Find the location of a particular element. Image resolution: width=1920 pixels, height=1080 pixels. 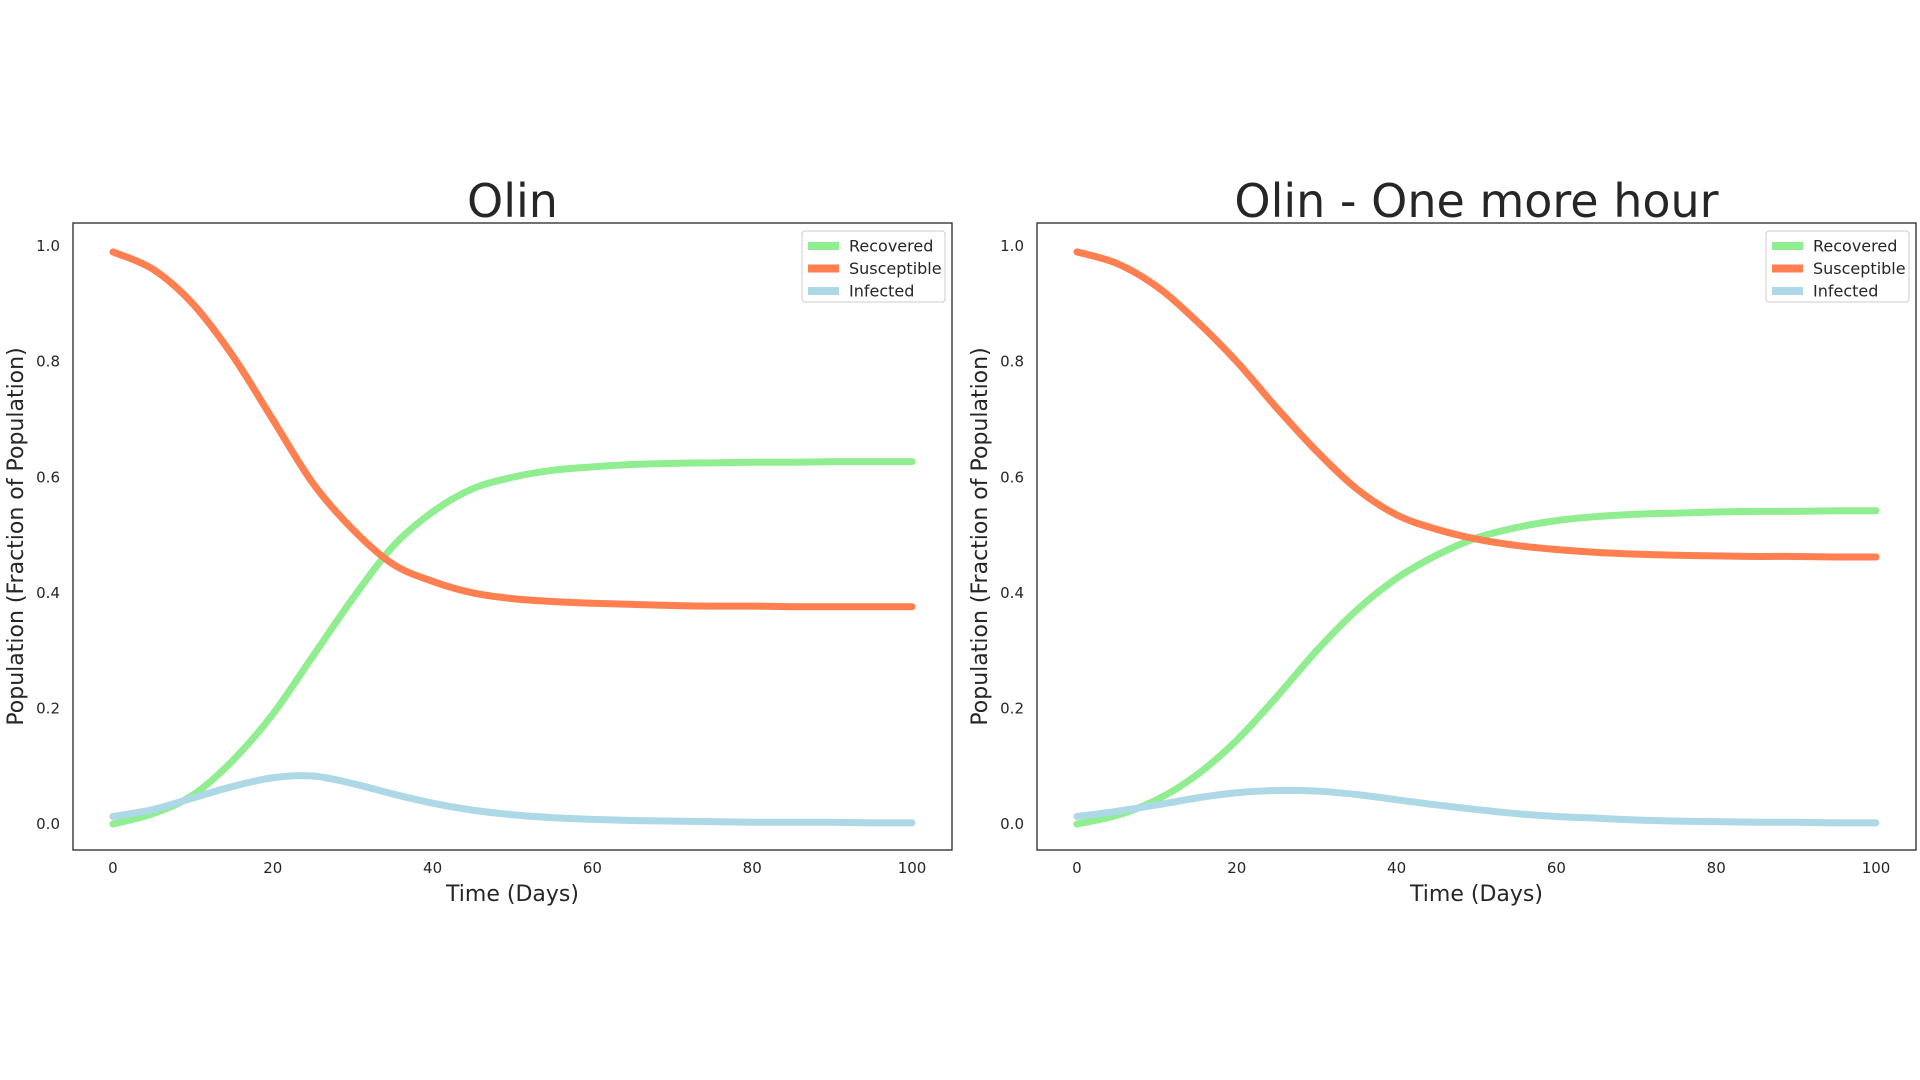

chart-title: Olin - One more hour is located at coordinates (1476, 201).